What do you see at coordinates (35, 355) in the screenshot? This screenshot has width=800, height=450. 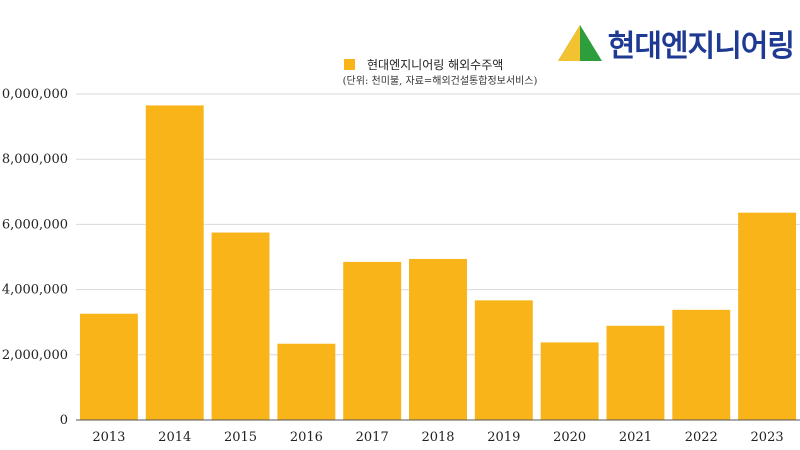 I see `y-tick-label: 2,000,000` at bounding box center [35, 355].